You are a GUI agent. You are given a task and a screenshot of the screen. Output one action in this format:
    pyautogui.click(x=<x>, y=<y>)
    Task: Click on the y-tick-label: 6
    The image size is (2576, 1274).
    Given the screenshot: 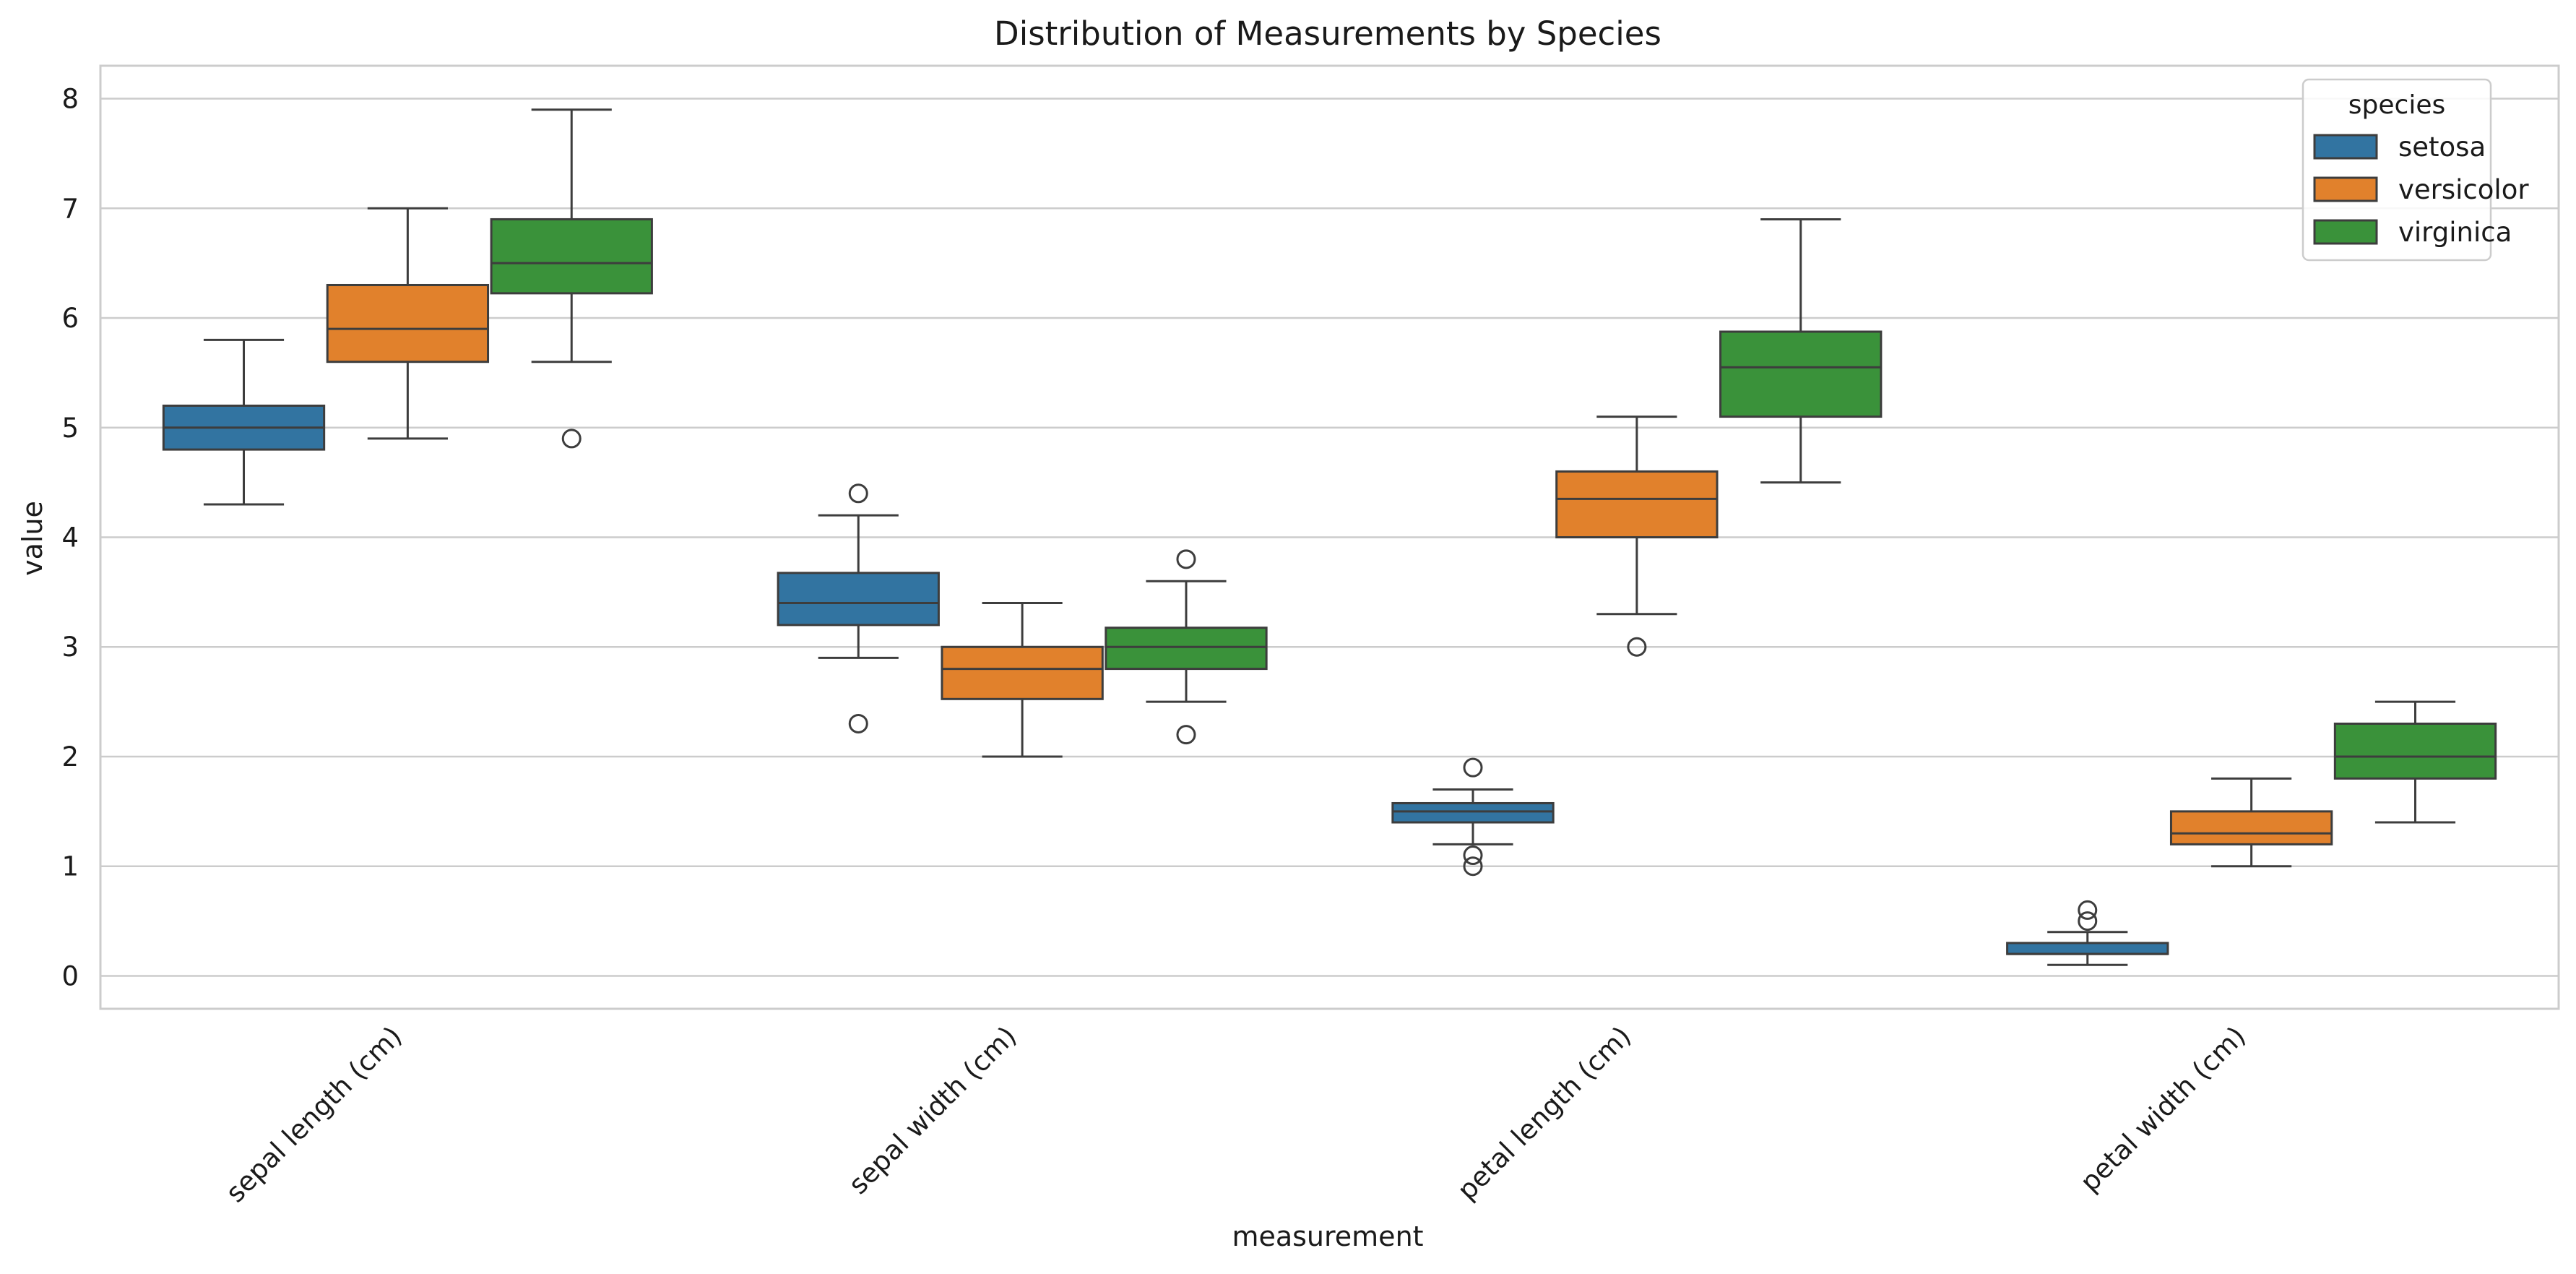 What is the action you would take?
    pyautogui.click(x=70, y=318)
    